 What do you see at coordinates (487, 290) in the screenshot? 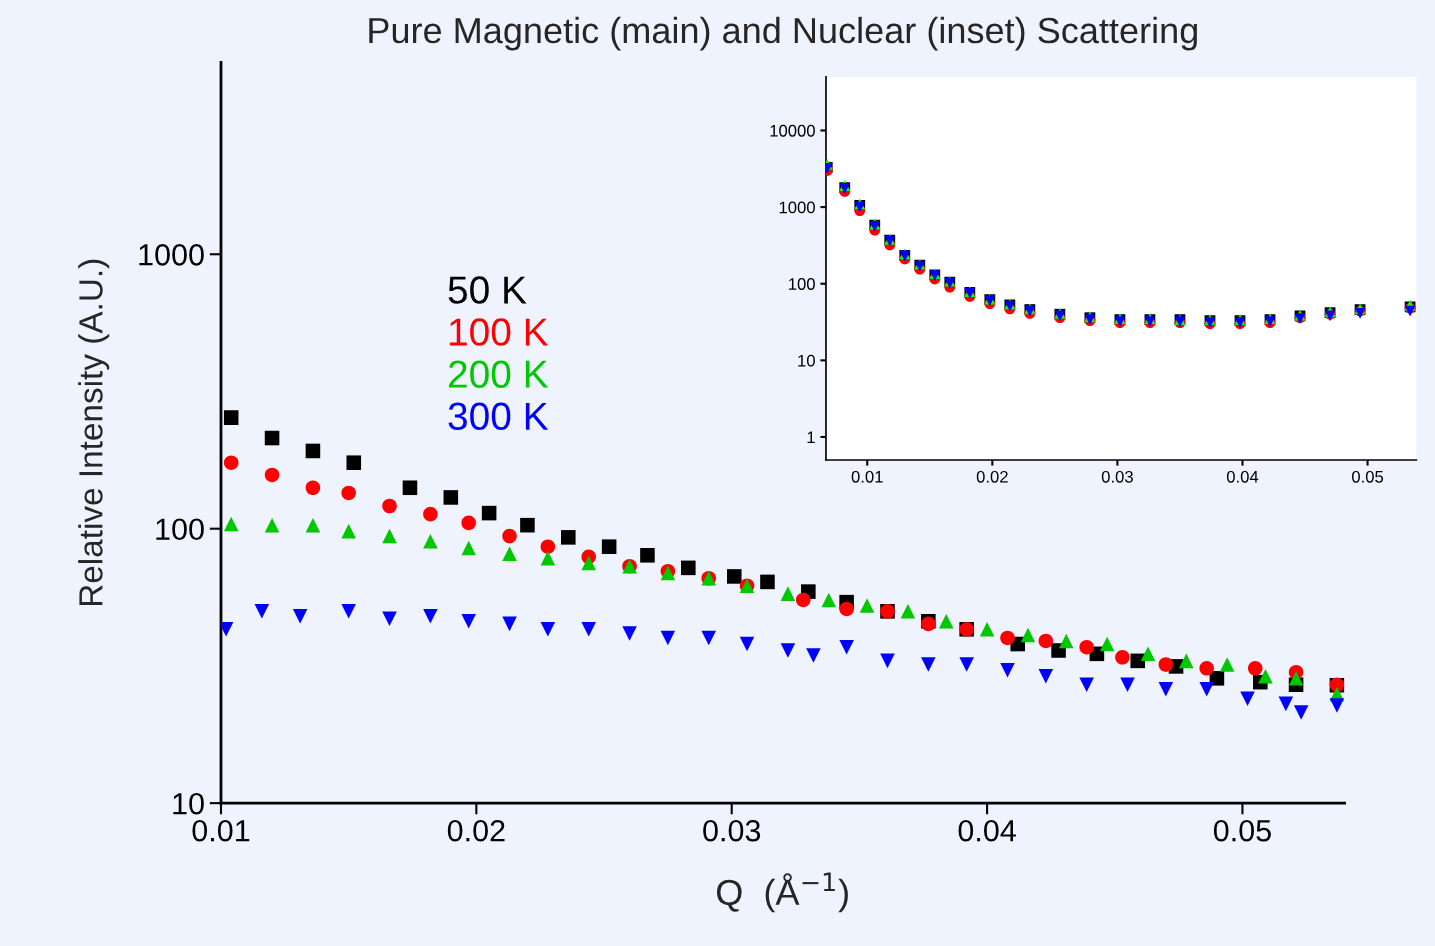
I see `text: 50 K` at bounding box center [487, 290].